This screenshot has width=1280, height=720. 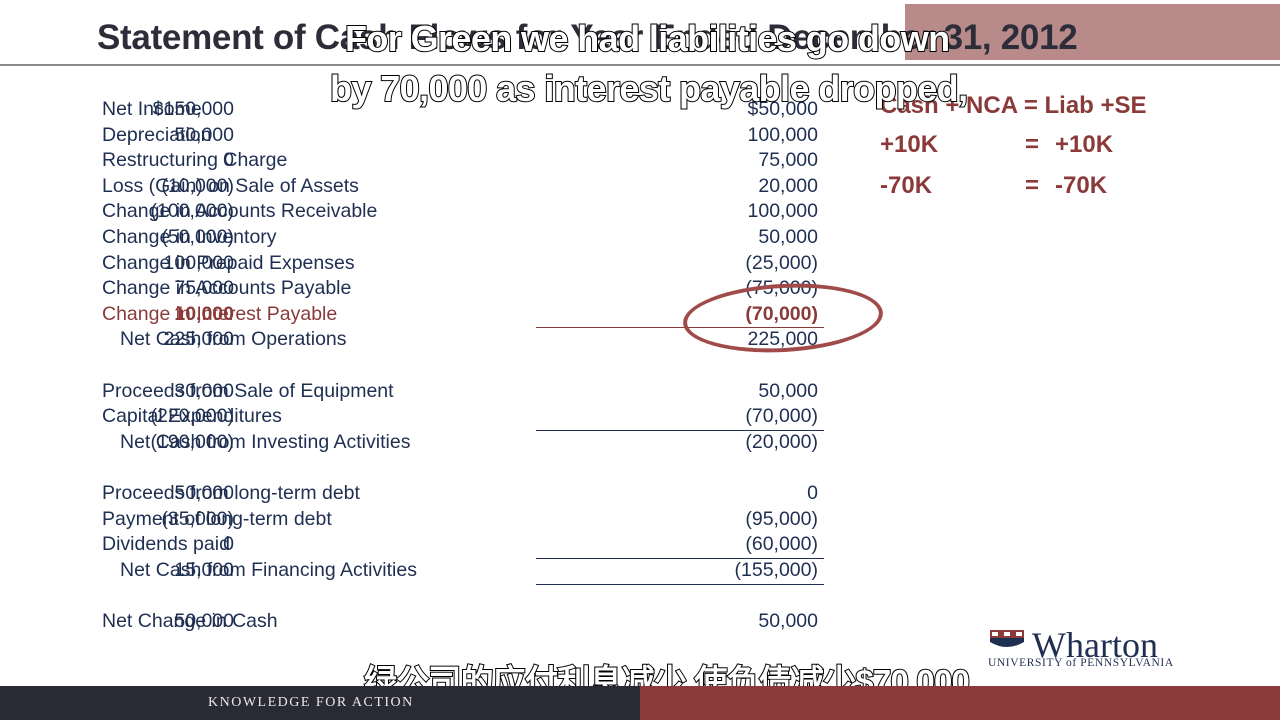 I want to click on row-label: Payment of long-term debt, so click(x=217, y=519).